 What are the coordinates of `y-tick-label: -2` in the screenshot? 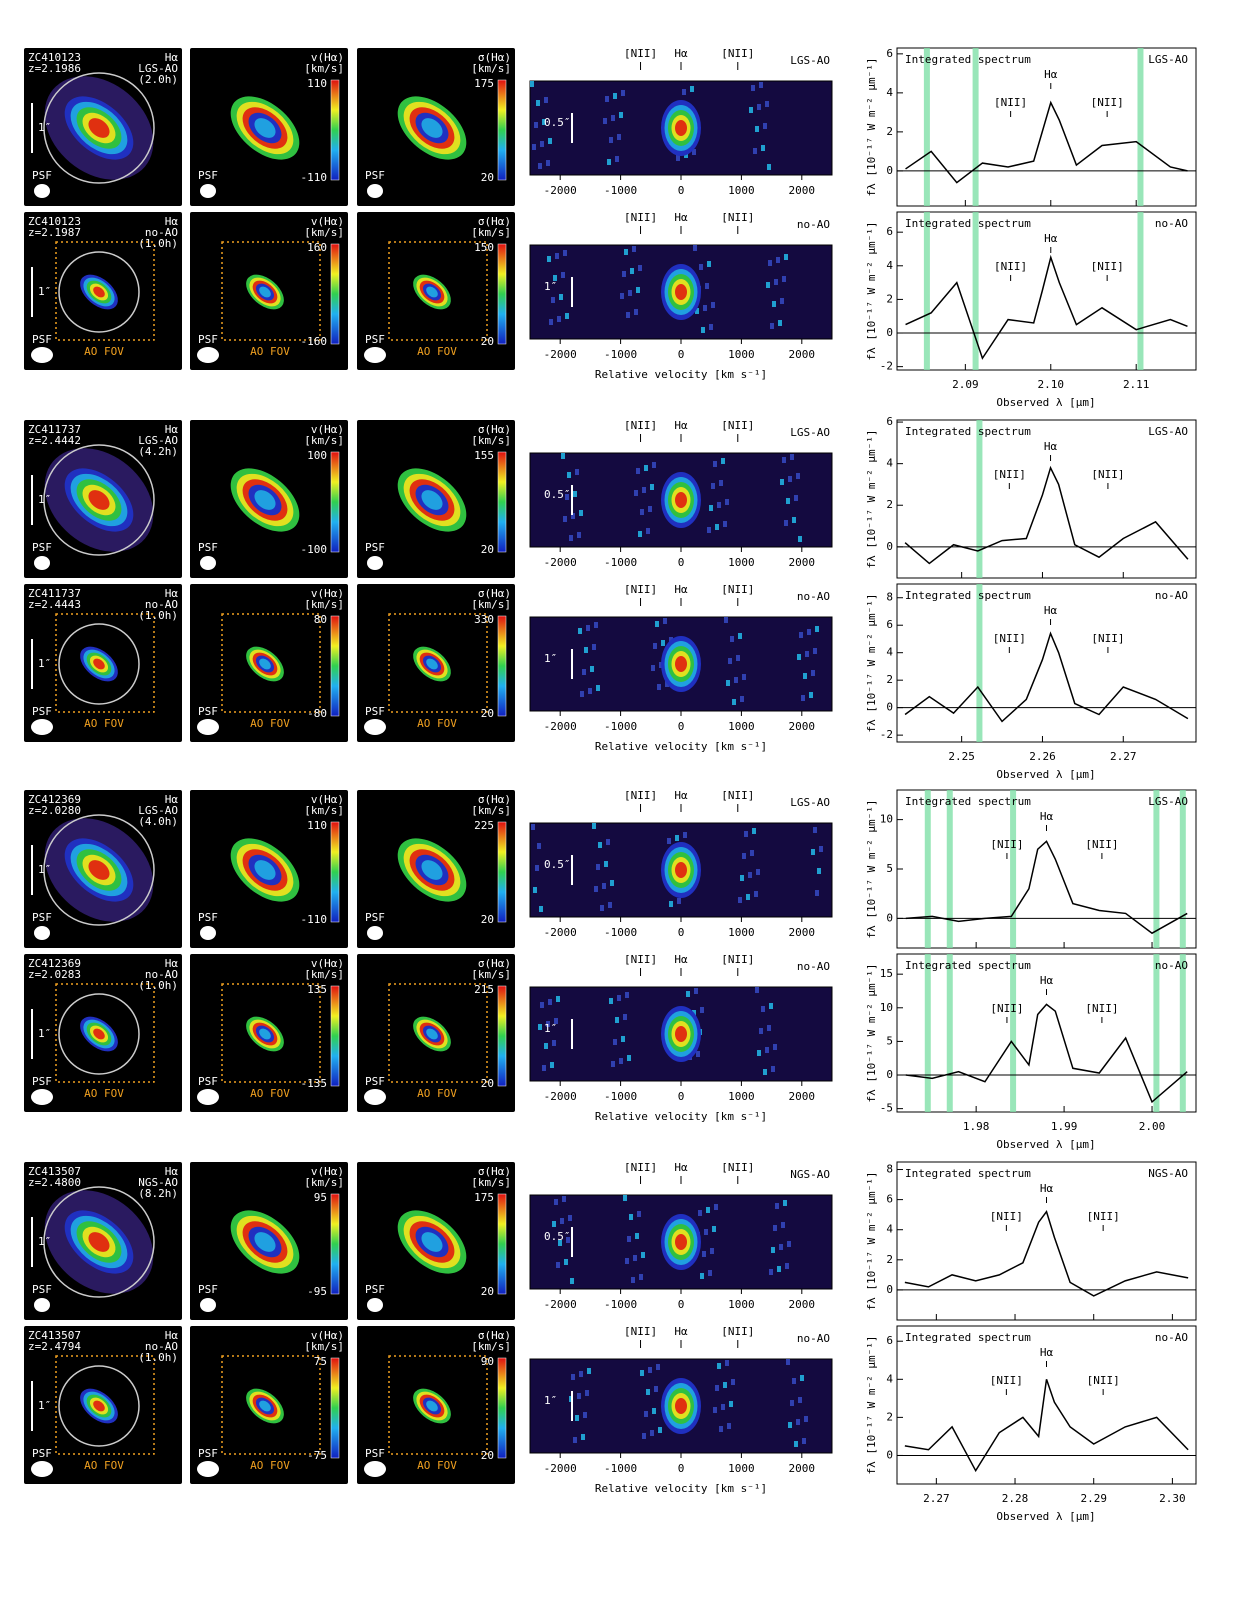 It's located at (886, 366).